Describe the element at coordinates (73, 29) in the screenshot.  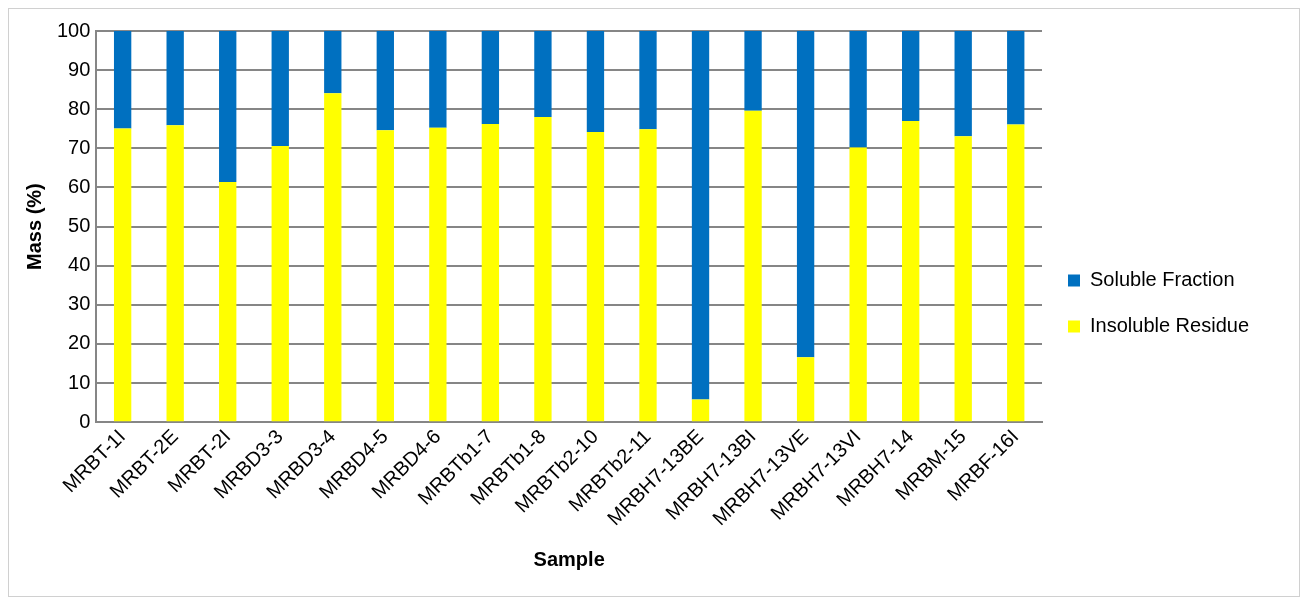
I see `y-tick-label: 100` at that location.